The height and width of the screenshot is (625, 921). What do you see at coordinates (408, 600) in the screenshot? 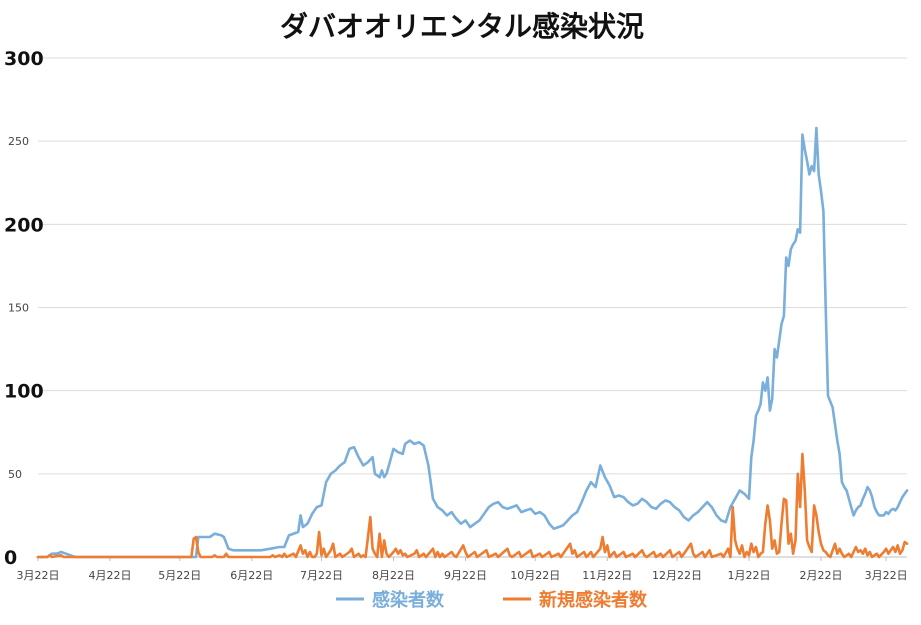
I see `legend-label: 感染者数` at bounding box center [408, 600].